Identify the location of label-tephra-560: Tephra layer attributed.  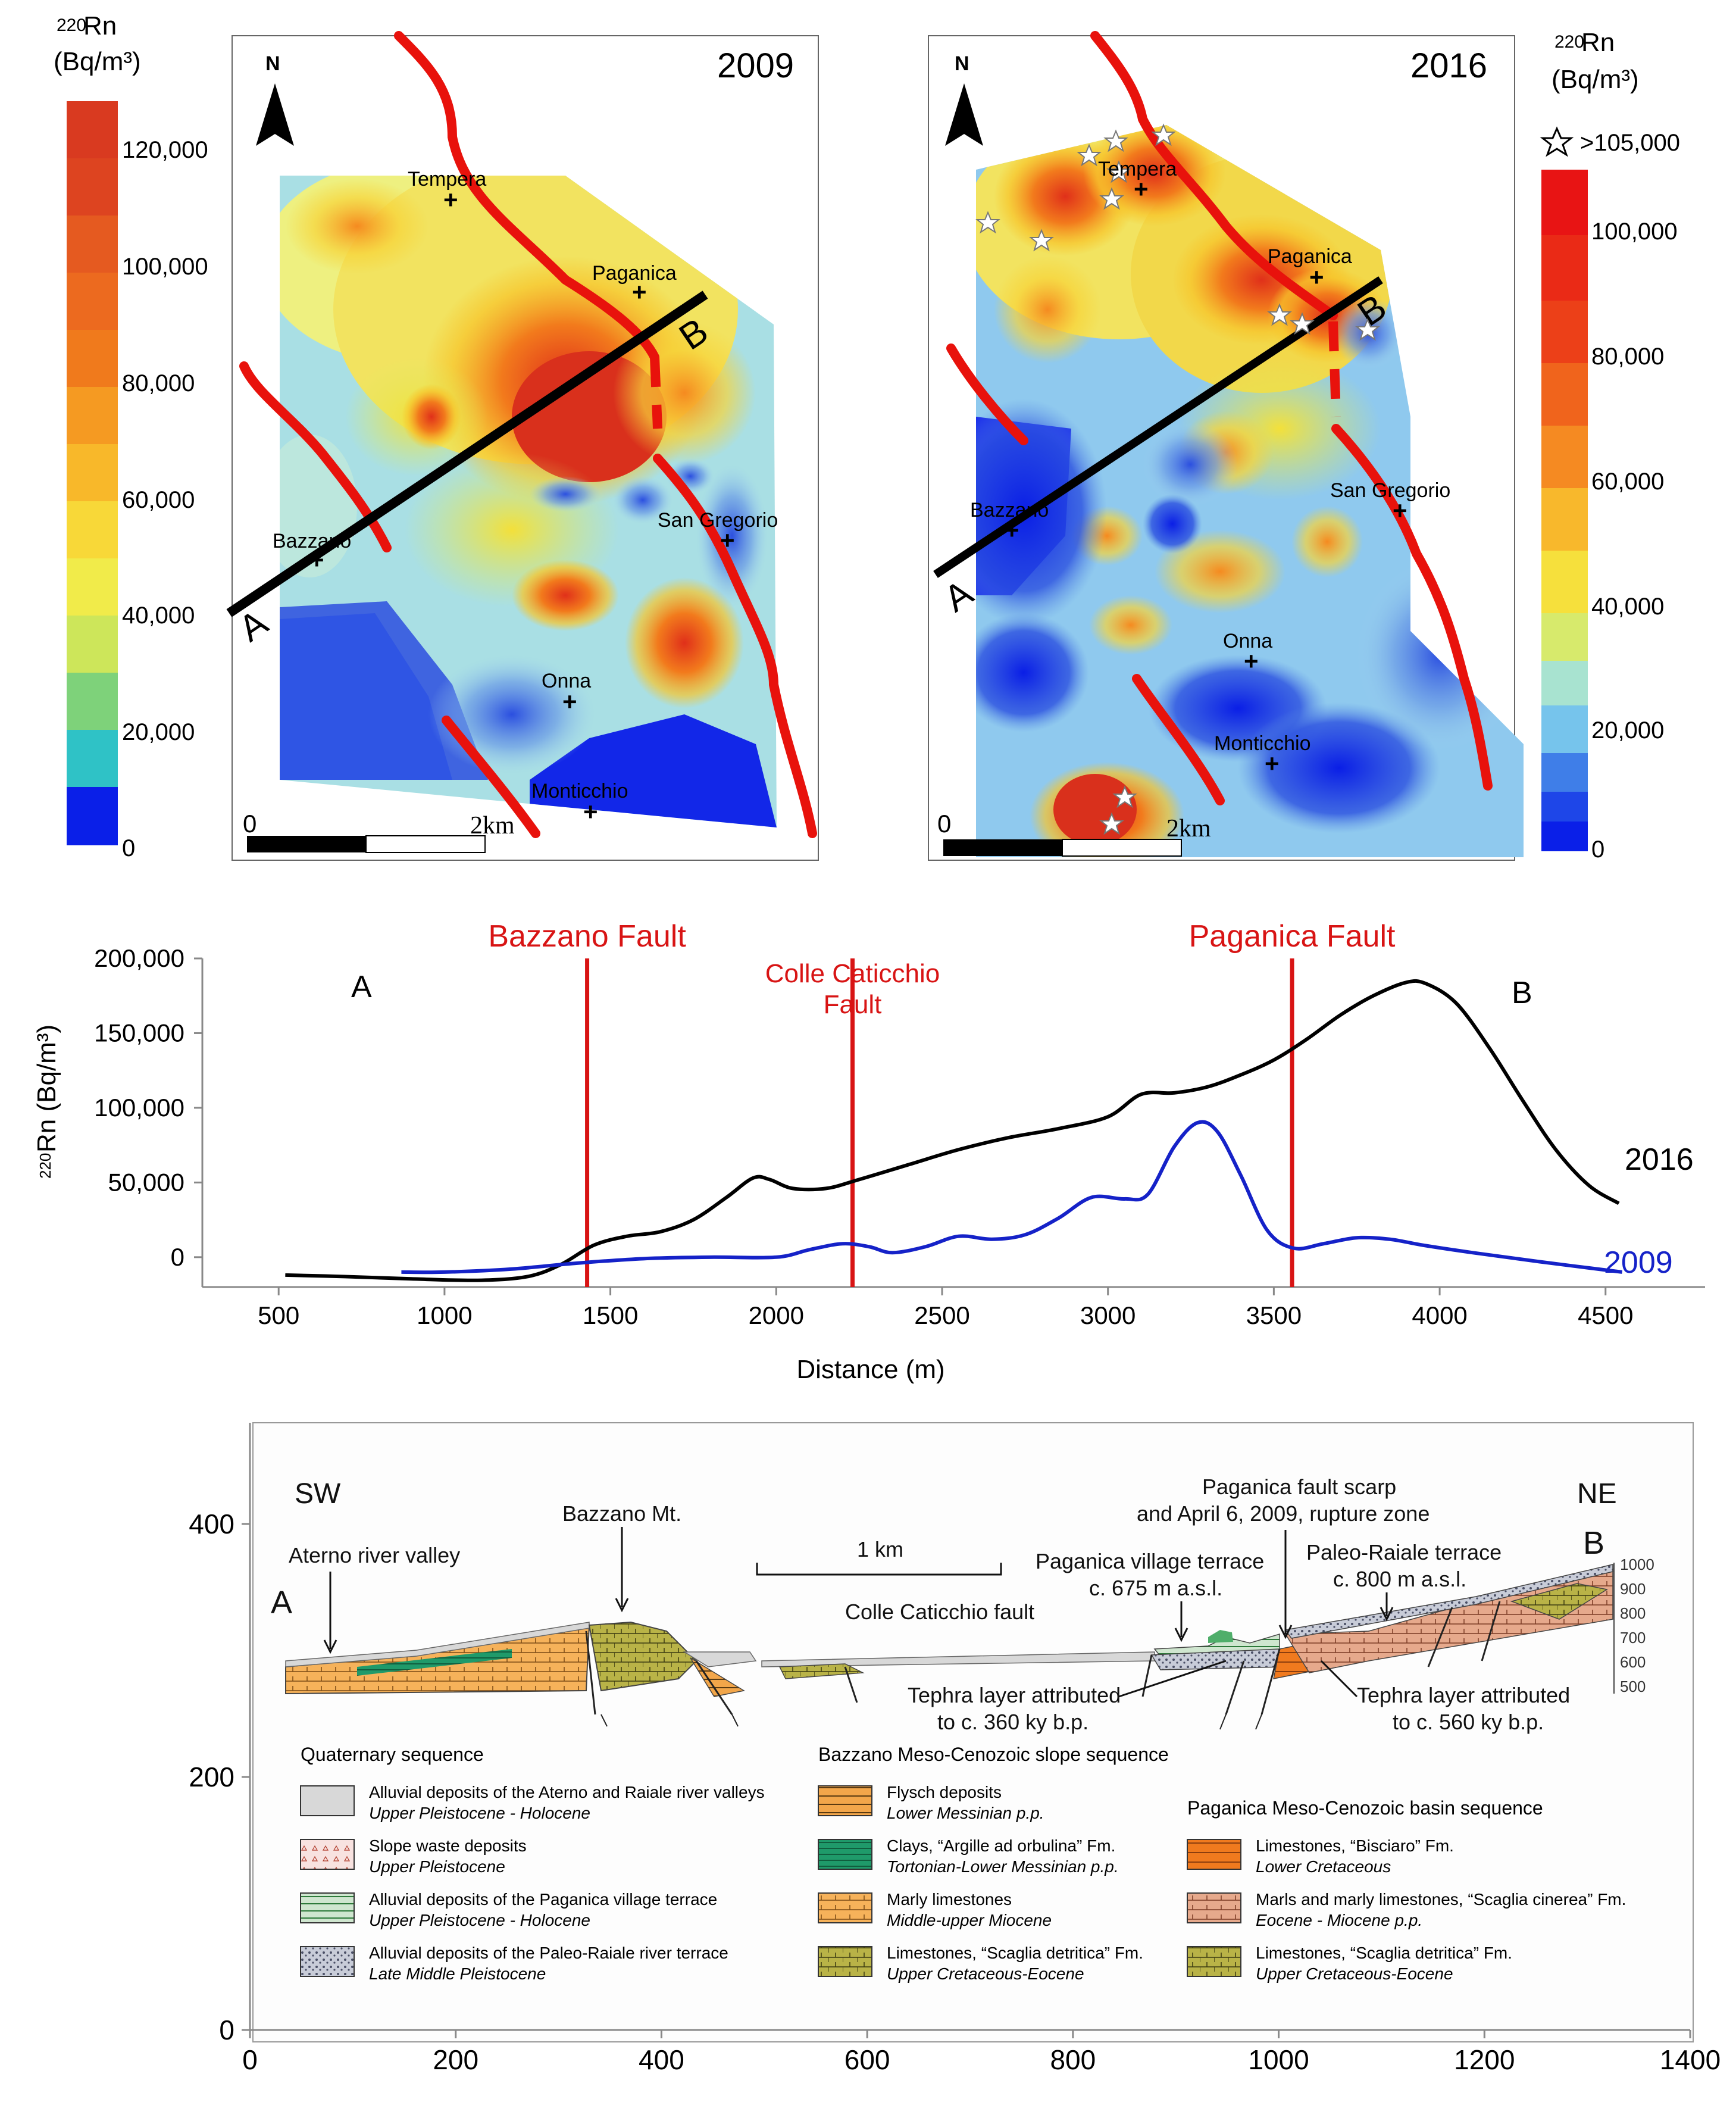
(1463, 1695).